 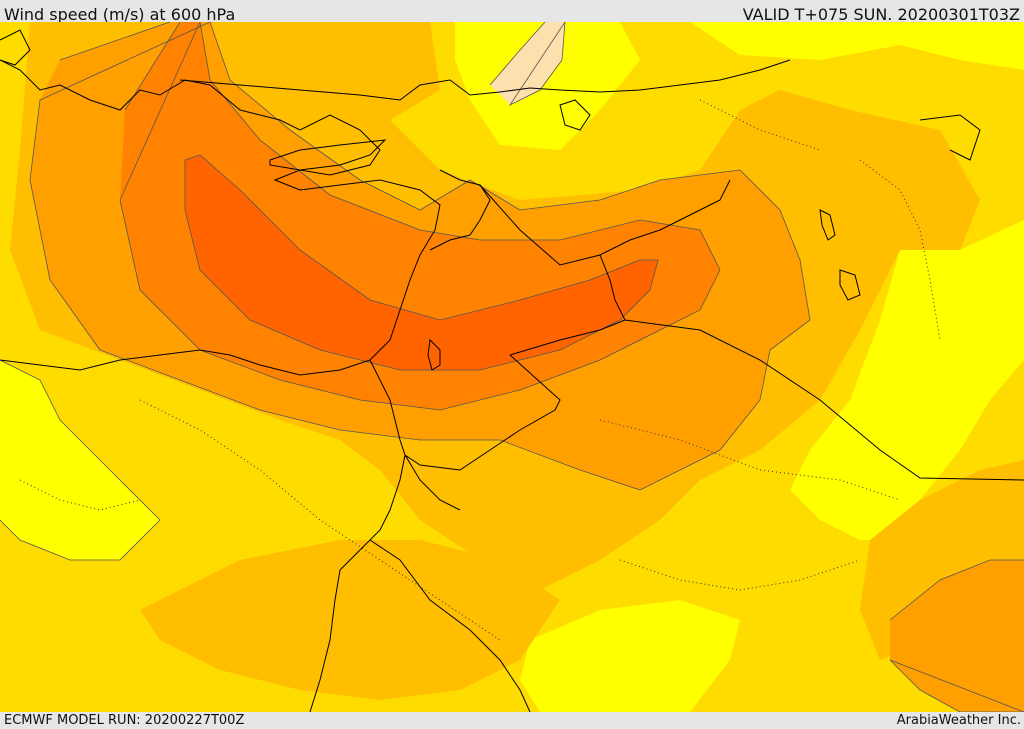 What do you see at coordinates (881, 14) in the screenshot?
I see `valid-time-label: VALID T+075 SUN. 20200301T03Z` at bounding box center [881, 14].